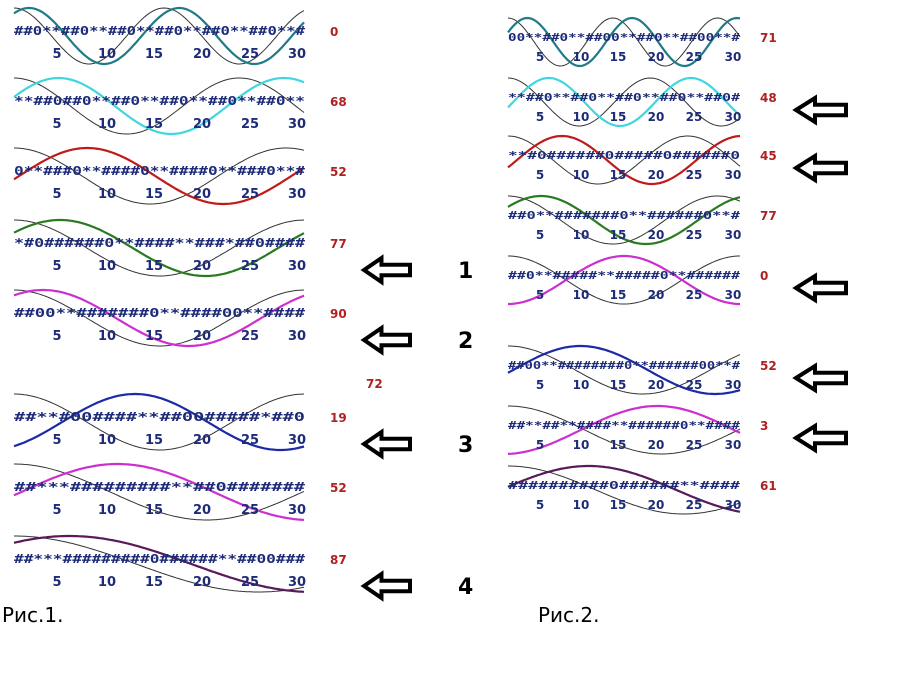  What do you see at coordinates (159, 101) in the screenshot?
I see `figure1-row-1-code: **##0##0**##0**##0**##0**##0**` at bounding box center [159, 101].